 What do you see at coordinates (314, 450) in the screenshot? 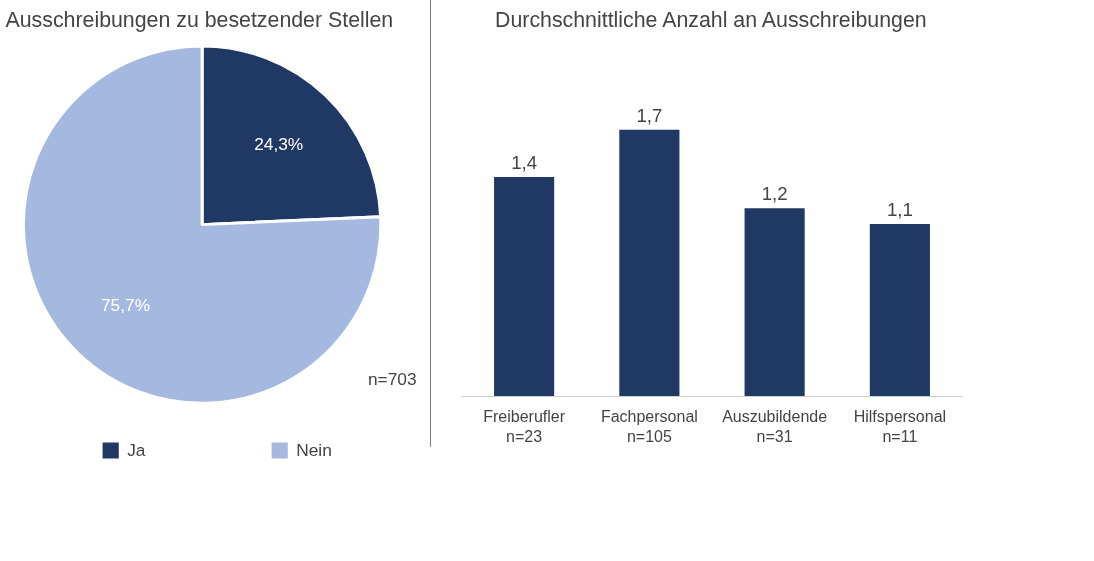
I see `legend-label: Nein` at bounding box center [314, 450].